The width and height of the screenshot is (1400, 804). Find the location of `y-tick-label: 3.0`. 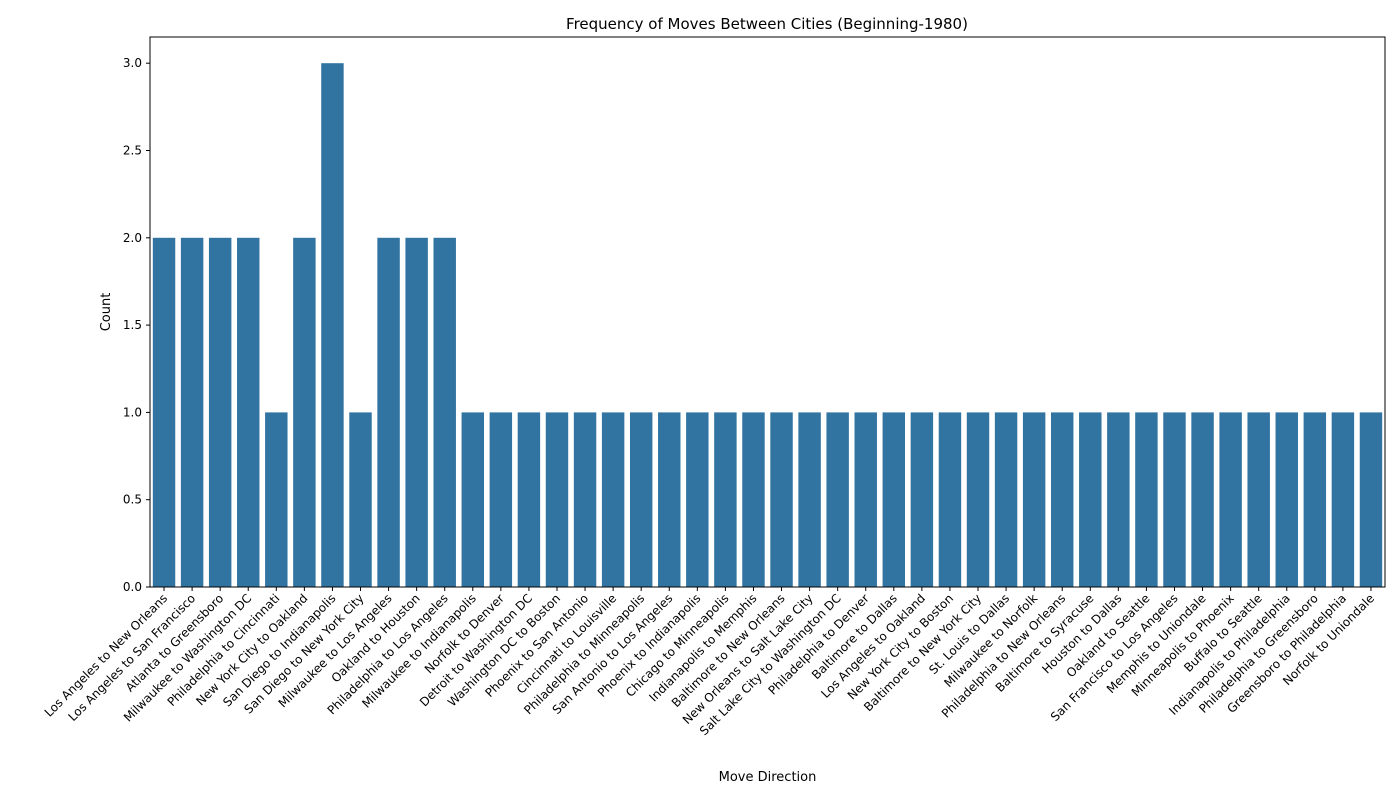

y-tick-label: 3.0 is located at coordinates (132, 63).